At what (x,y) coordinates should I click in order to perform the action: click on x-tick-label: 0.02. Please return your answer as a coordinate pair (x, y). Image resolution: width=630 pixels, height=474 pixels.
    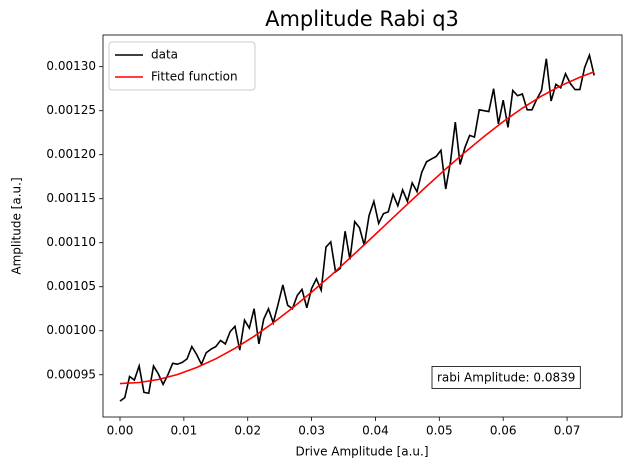
    Looking at the image, I should click on (247, 431).